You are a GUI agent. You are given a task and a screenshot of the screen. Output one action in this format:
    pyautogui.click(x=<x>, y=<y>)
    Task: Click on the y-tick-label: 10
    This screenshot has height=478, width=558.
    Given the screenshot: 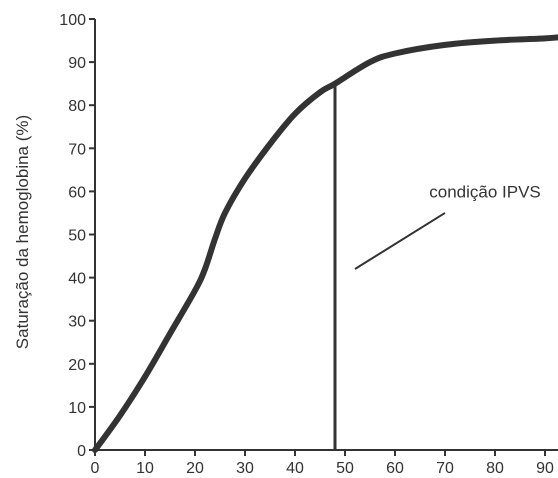 What is the action you would take?
    pyautogui.click(x=77, y=408)
    